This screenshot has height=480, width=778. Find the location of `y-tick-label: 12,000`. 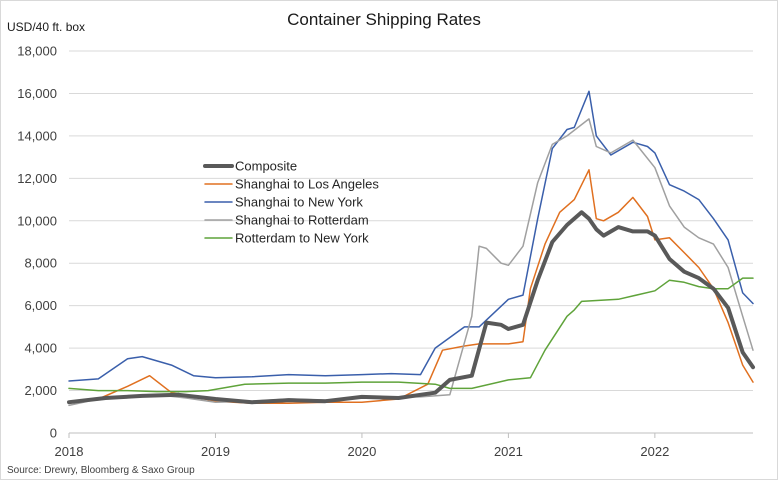

y-tick-label: 12,000 is located at coordinates (37, 178).